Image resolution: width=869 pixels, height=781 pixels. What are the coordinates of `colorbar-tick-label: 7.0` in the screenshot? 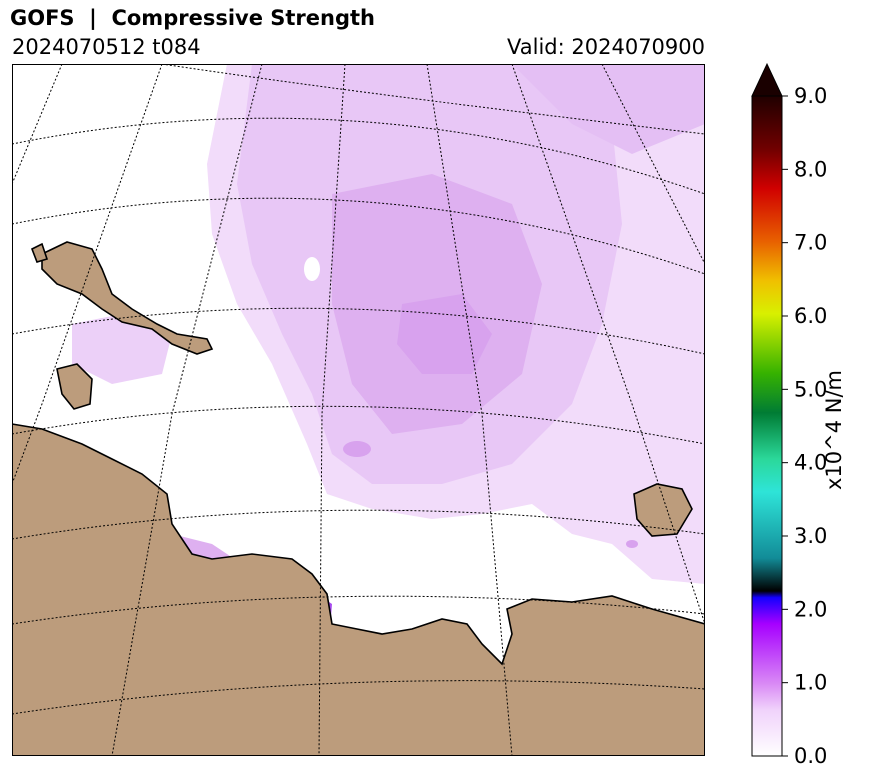 It's located at (810, 243).